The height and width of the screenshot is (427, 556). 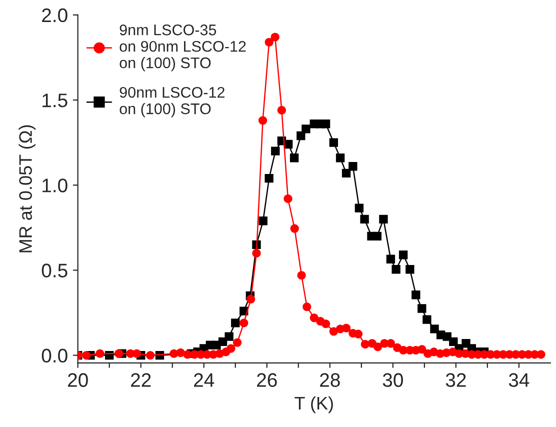 What do you see at coordinates (55, 185) in the screenshot?
I see `y-tick-label: 1.0` at bounding box center [55, 185].